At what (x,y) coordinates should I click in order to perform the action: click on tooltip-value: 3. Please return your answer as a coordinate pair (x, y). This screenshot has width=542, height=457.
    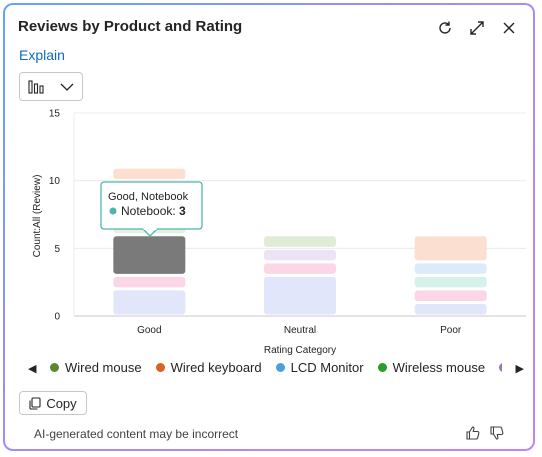
    Looking at the image, I should click on (182, 211).